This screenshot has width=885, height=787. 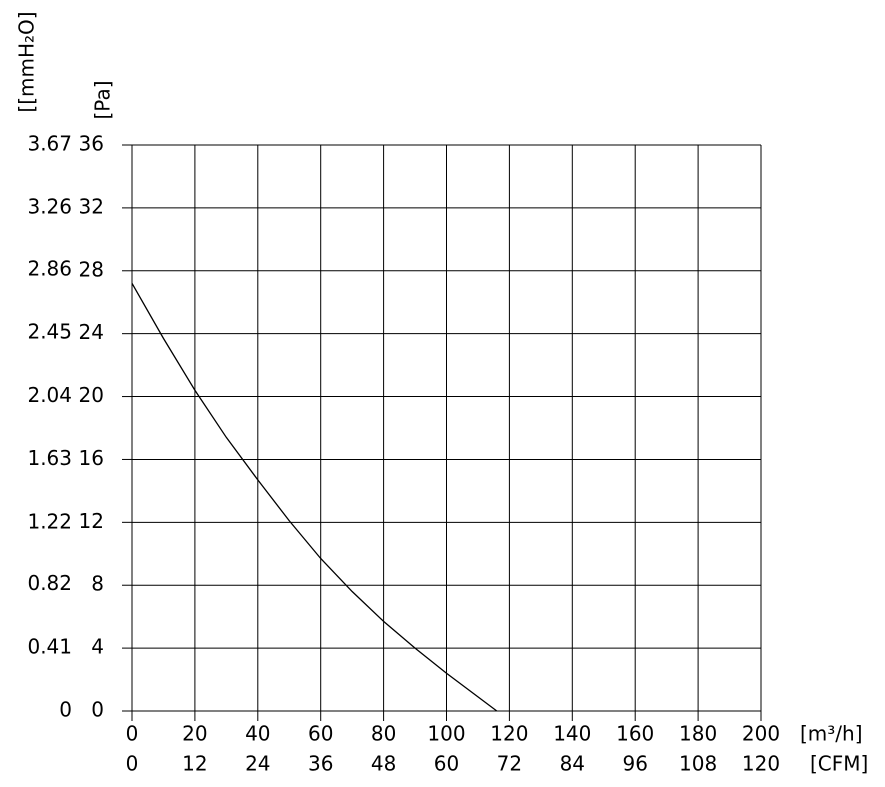 I want to click on x-tick-label: 40, so click(x=257, y=734).